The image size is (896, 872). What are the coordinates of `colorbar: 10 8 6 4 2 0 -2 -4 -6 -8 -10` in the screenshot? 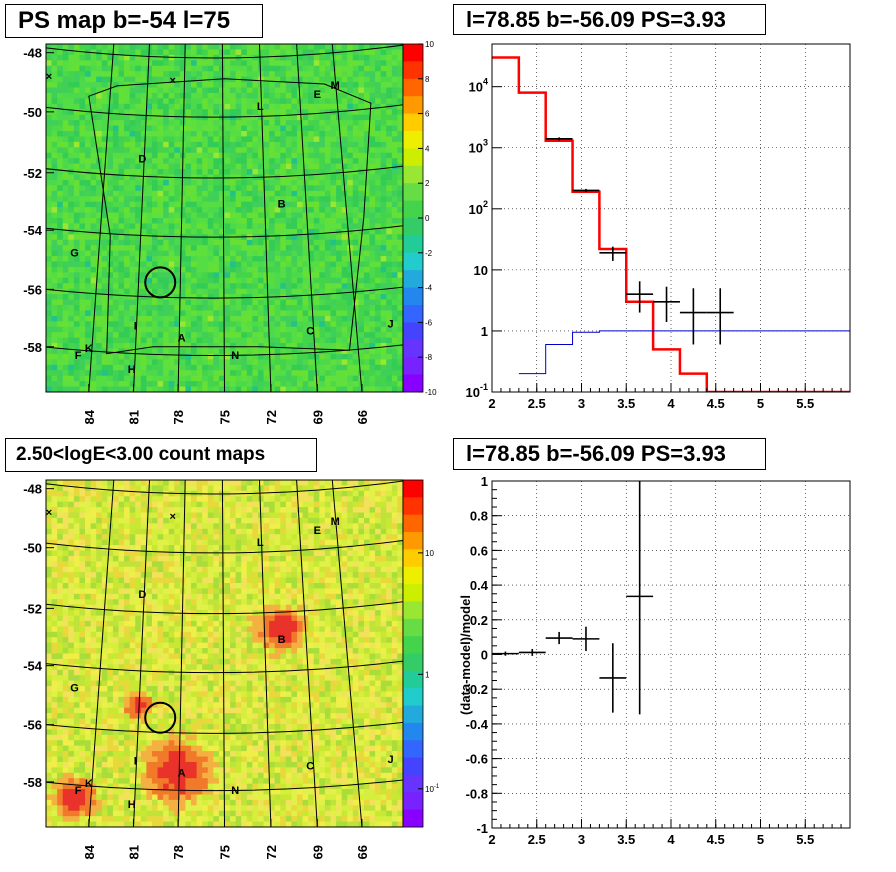 It's located at (419, 218).